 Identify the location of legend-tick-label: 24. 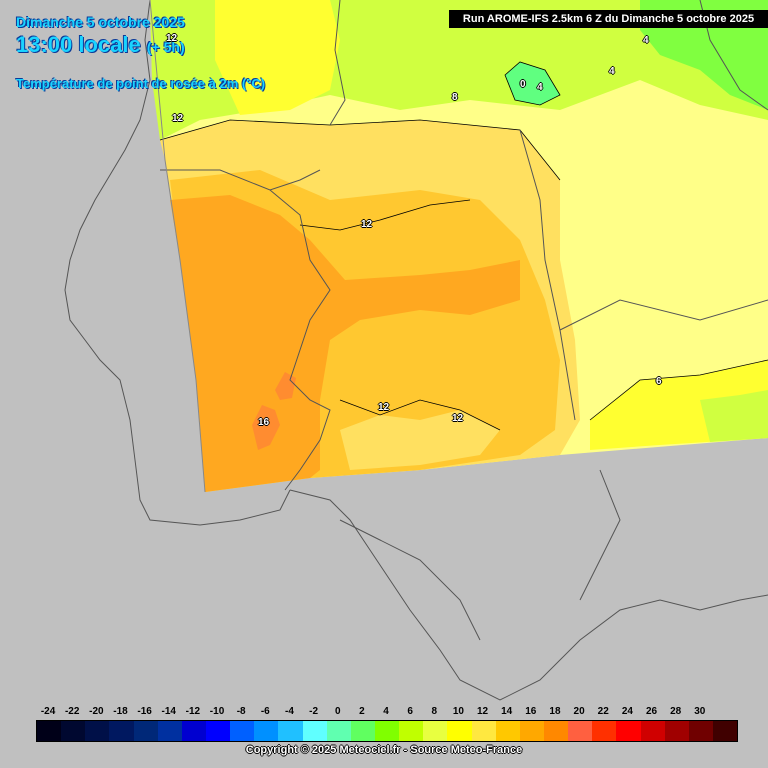
(627, 711).